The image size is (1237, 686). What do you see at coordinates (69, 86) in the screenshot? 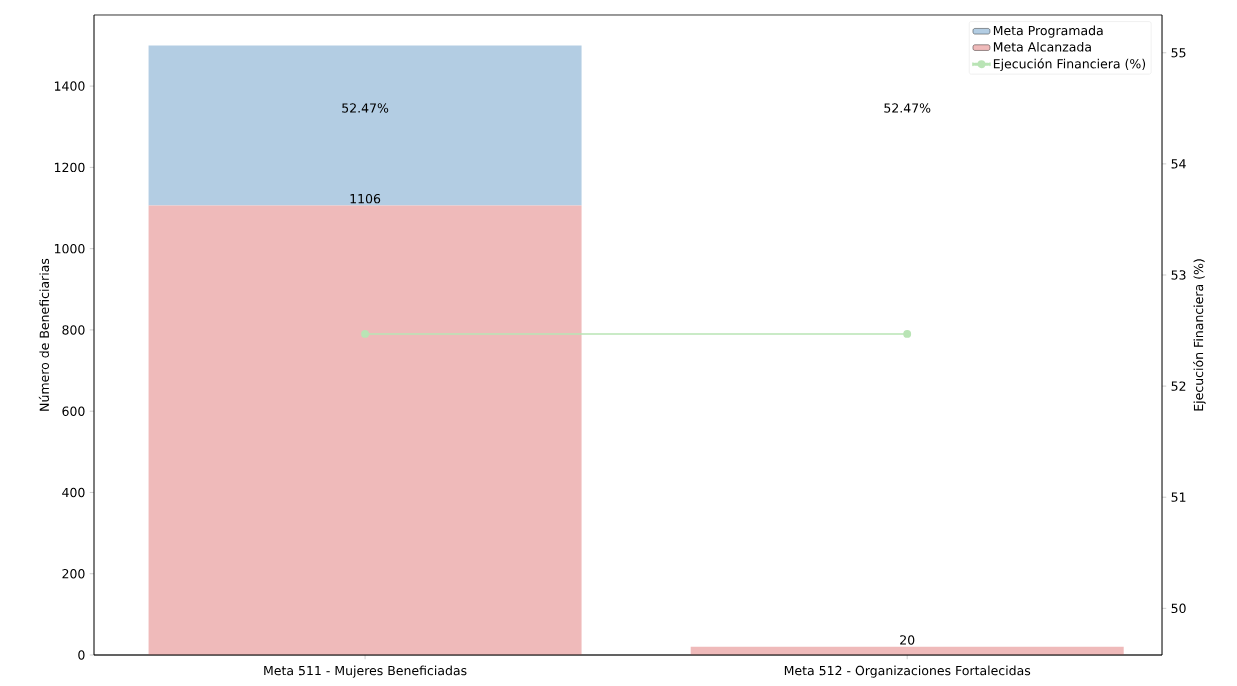
I see `y-tick-label: 1400` at bounding box center [69, 86].